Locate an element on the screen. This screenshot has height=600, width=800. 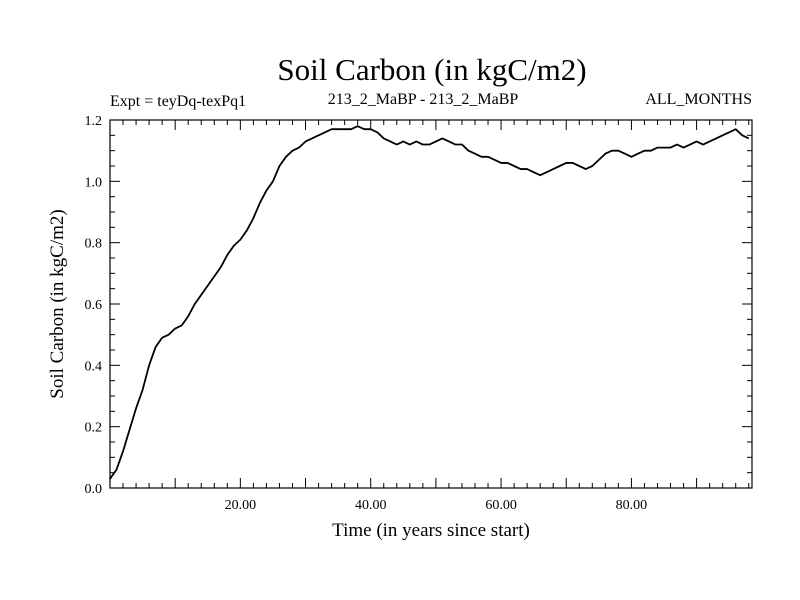
x-axis-title: Time (in years since start) is located at coordinates (431, 530).